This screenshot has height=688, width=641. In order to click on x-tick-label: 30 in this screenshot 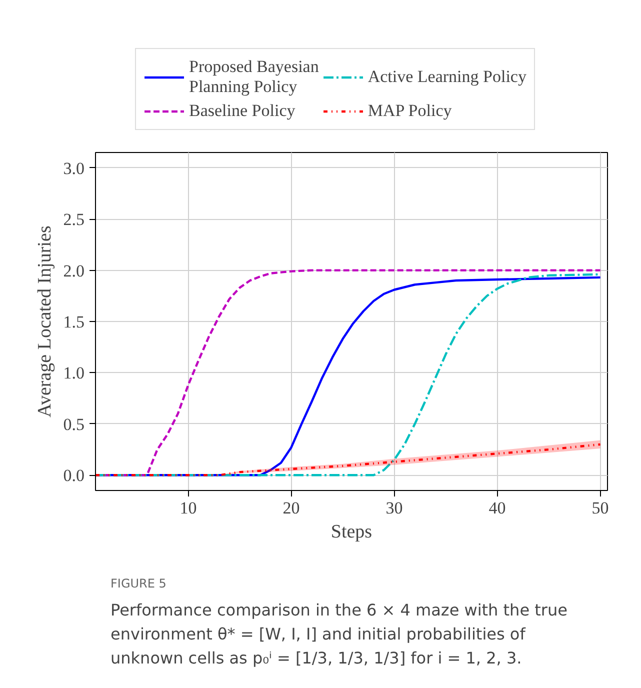, I will do `click(394, 508)`.